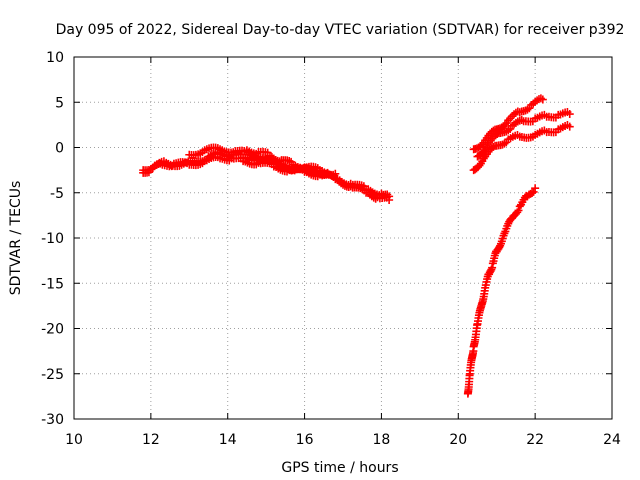 The image size is (640, 480). Describe the element at coordinates (458, 440) in the screenshot. I see `x-tick-label: 20` at that location.